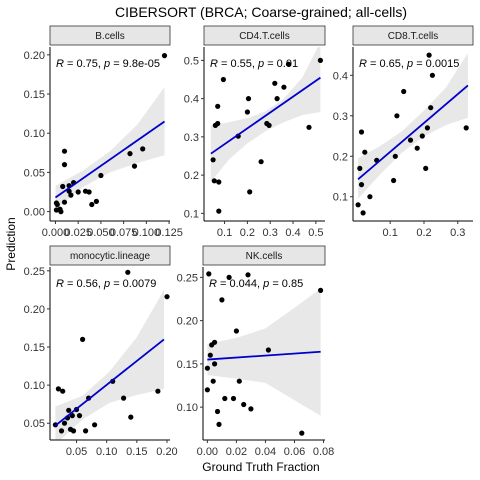 The image size is (480, 480). What do you see at coordinates (409, 64) in the screenshot?
I see `correlation-annotation: R = 0.65, p = 0.0015` at bounding box center [409, 64].